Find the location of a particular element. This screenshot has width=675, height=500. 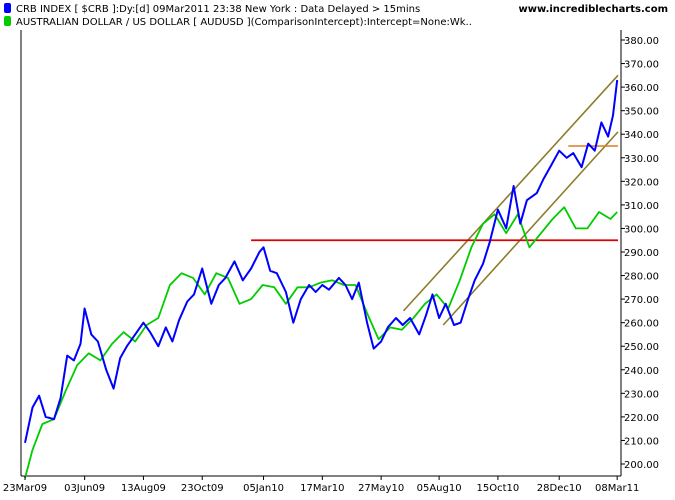

aud-legend-swatch is located at coordinates (7, 21).